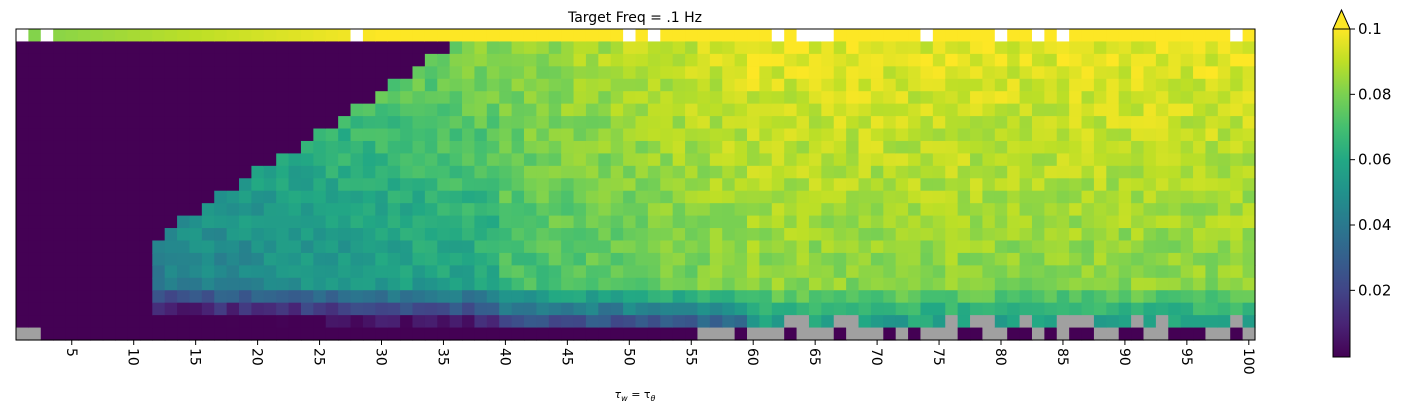  Describe the element at coordinates (1248, 361) in the screenshot. I see `x-tick-label: 100` at that location.